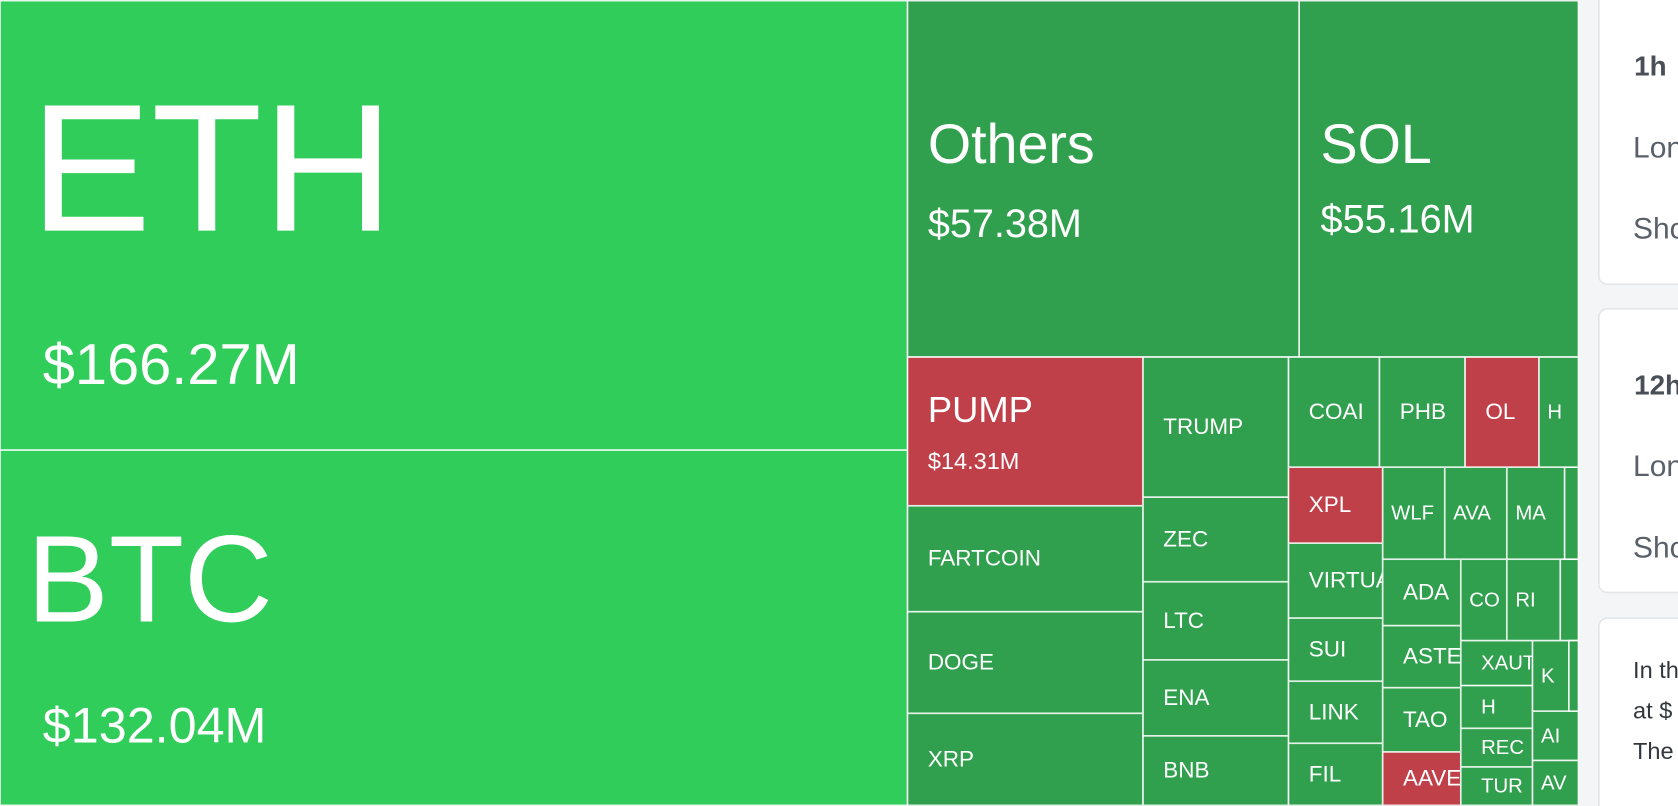 The height and width of the screenshot is (806, 1678). I want to click on tile-label: VIRTUA, so click(1350, 580).